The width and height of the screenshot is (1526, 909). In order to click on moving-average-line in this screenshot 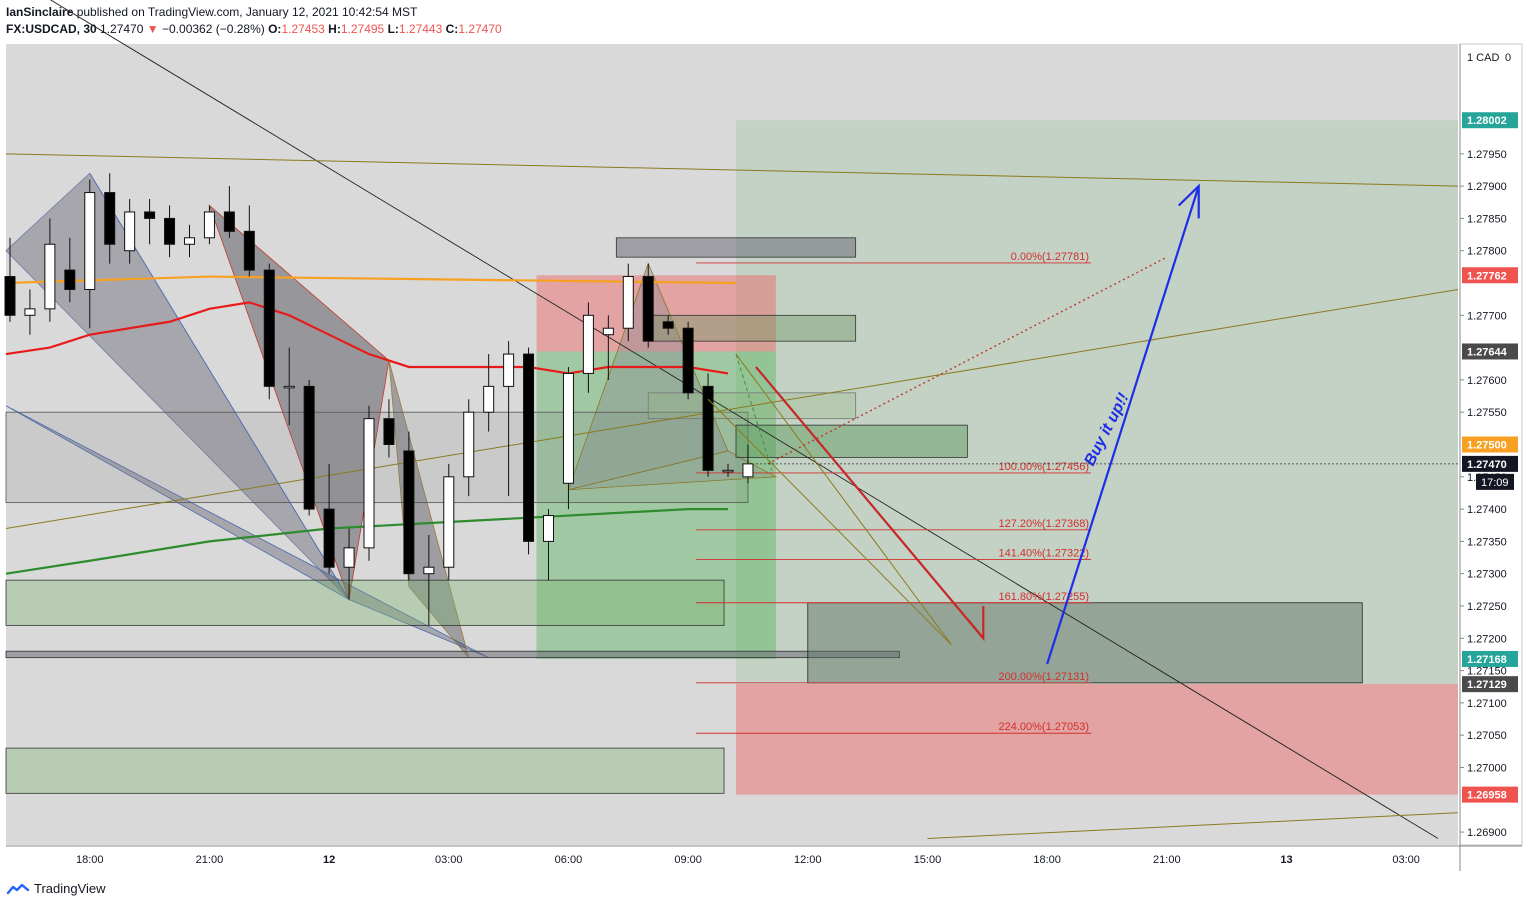, I will do `click(367, 541)`.